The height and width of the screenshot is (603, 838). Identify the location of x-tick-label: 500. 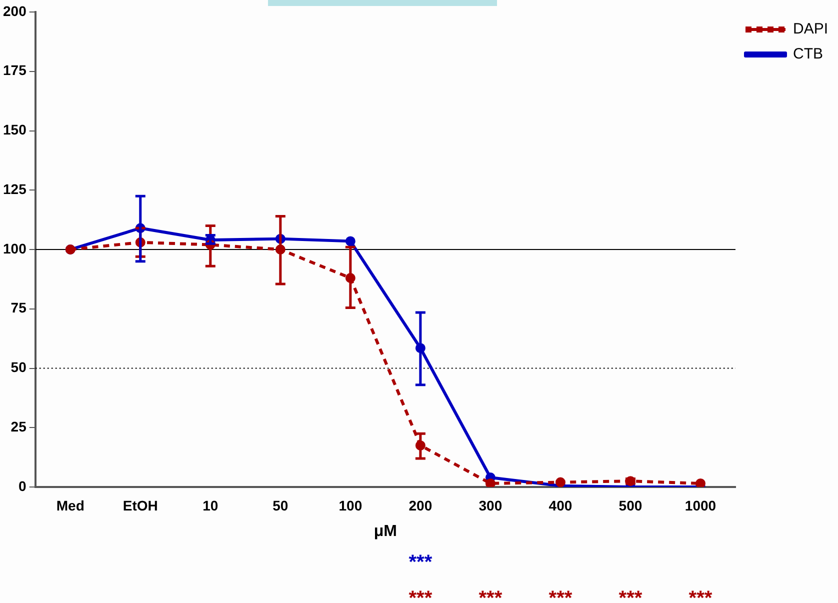
(630, 505).